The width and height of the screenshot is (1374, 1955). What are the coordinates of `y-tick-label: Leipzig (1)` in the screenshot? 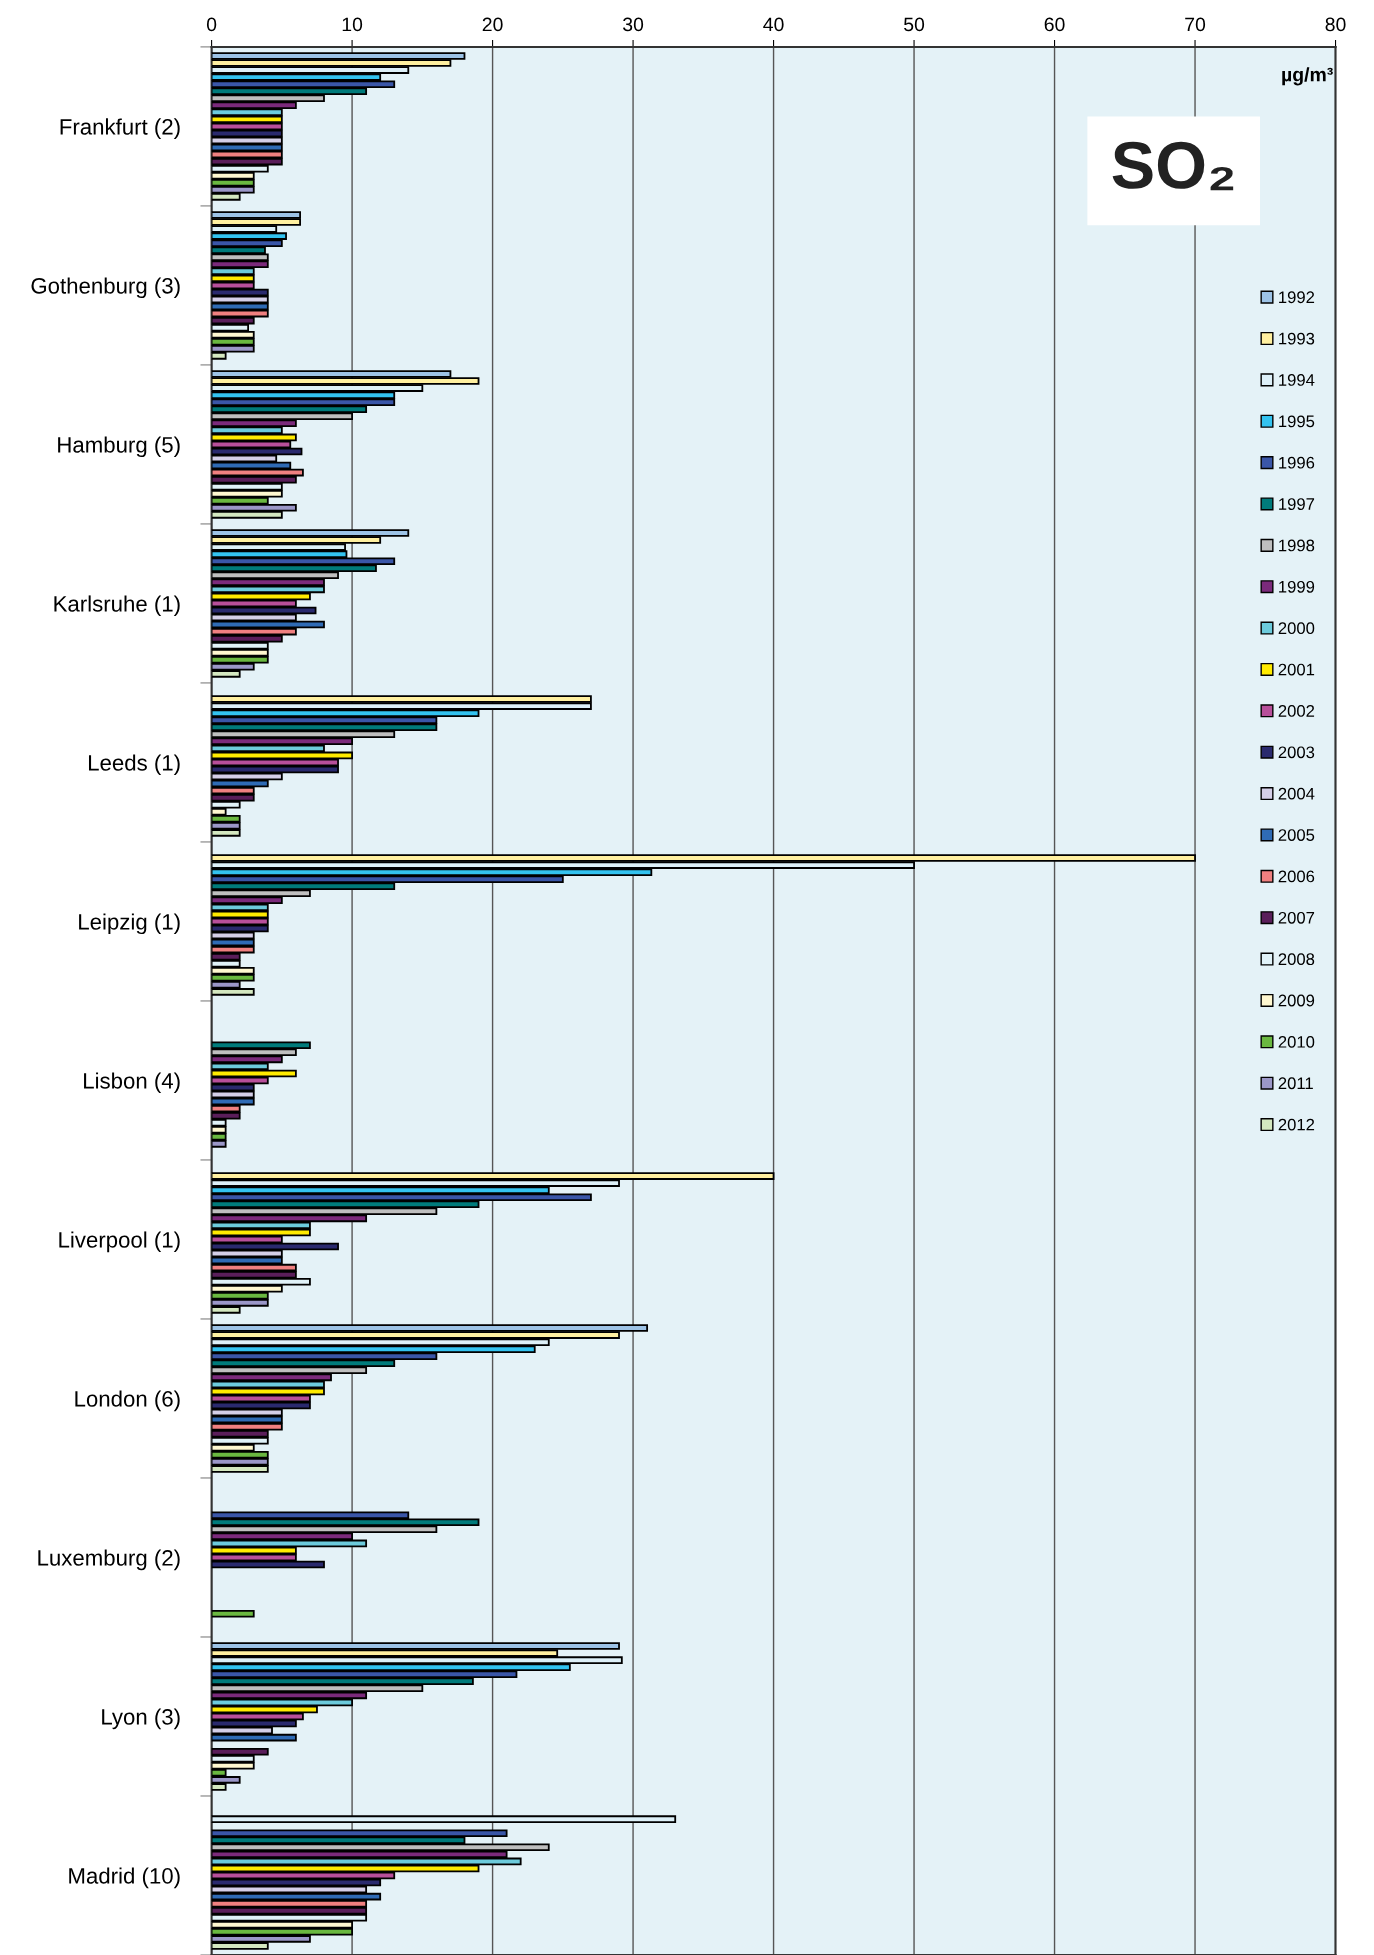 It's located at (129, 924).